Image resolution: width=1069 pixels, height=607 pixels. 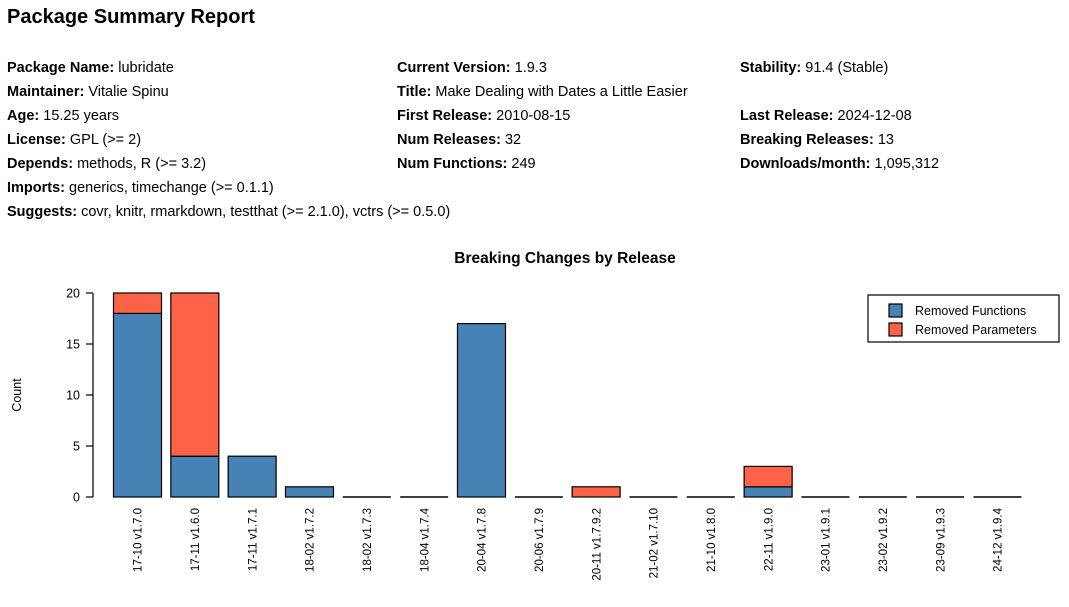 I want to click on info-item: Downloads/month: 1,095,312, so click(x=902, y=164).